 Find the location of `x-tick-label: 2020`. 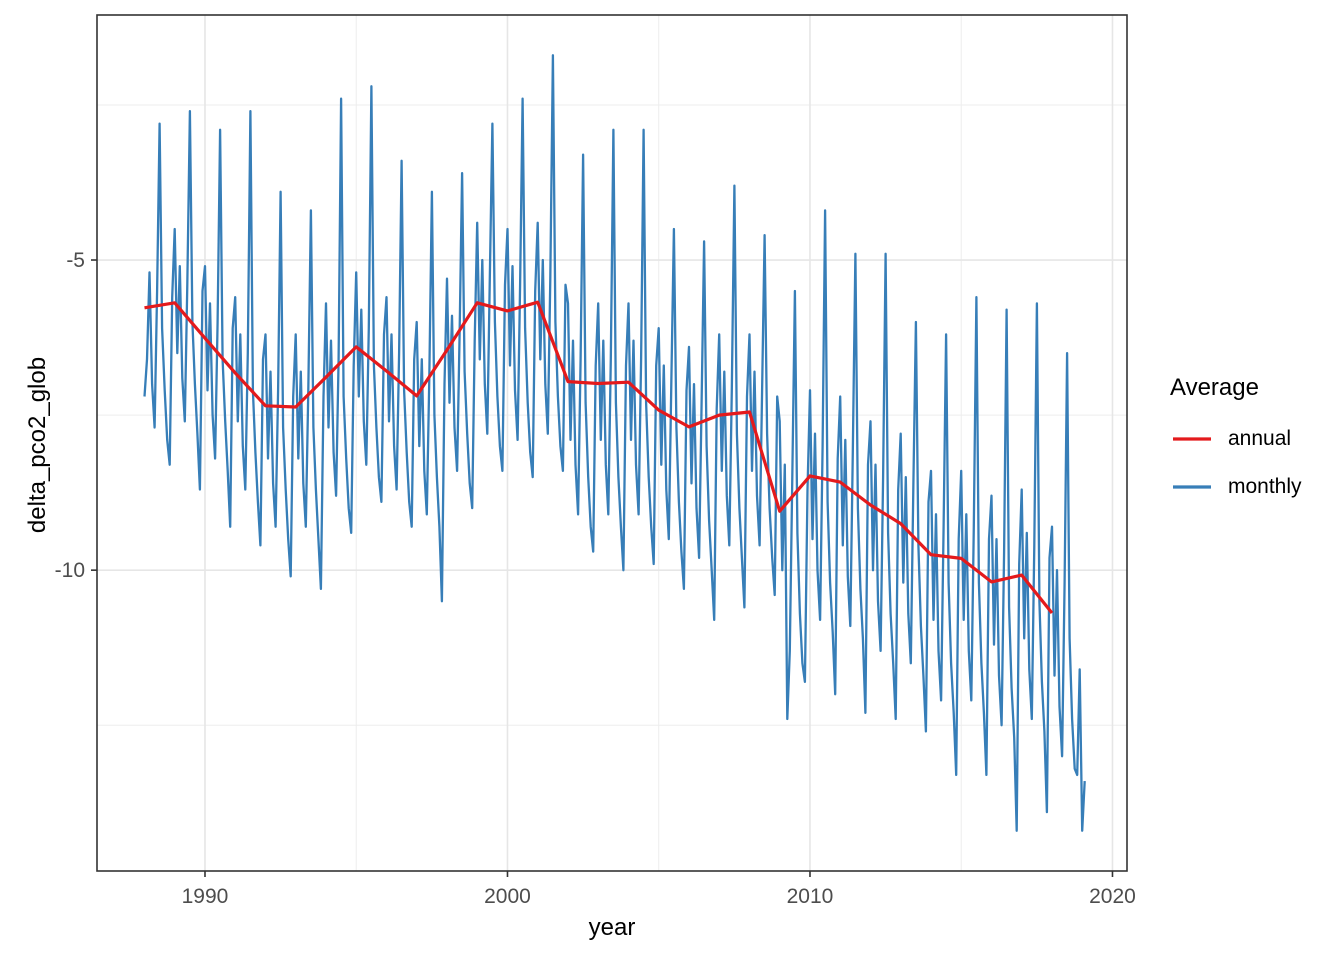

x-tick-label: 2020 is located at coordinates (1112, 896).